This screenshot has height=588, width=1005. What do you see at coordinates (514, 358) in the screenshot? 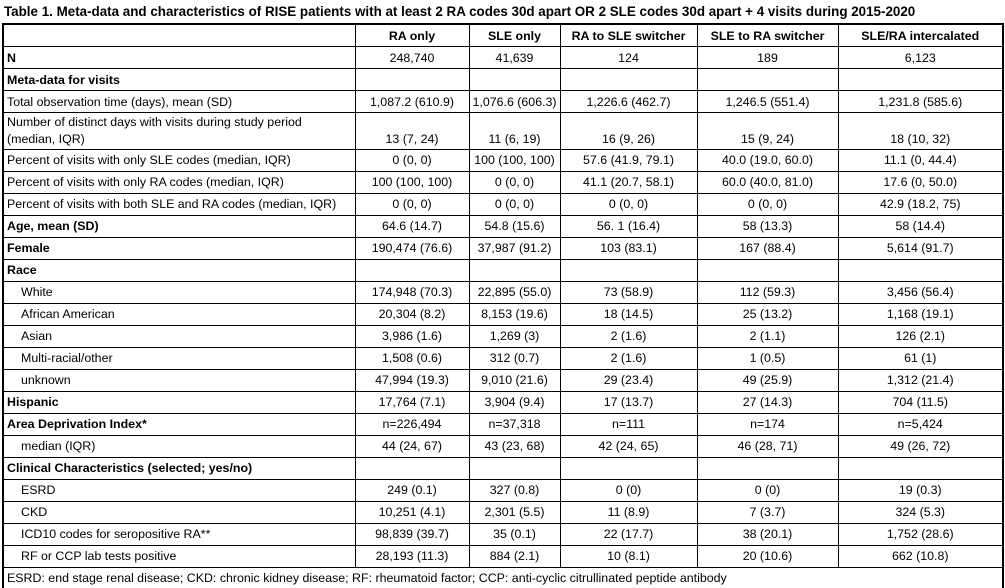
I see `cell-value: 312 (0.7)` at bounding box center [514, 358].